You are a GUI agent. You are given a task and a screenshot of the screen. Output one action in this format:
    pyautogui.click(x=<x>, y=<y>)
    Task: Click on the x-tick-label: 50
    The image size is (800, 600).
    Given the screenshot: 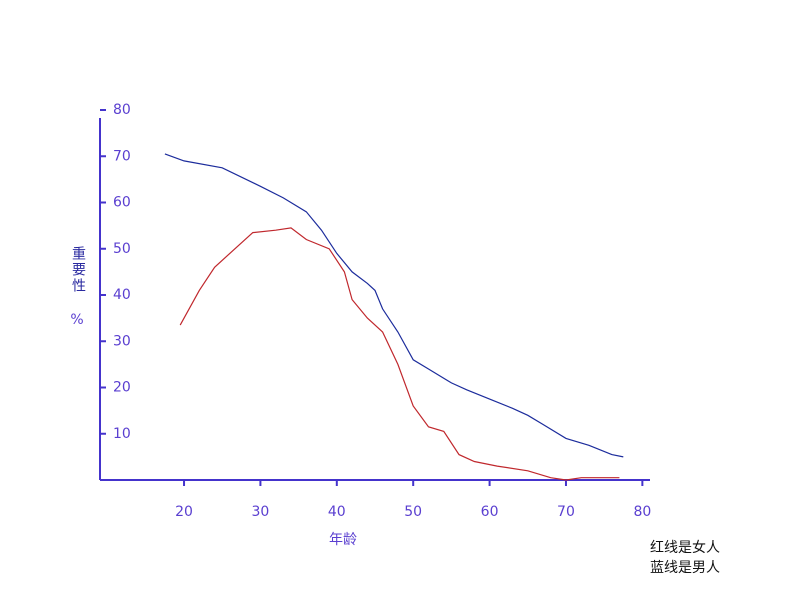 What is the action you would take?
    pyautogui.click(x=413, y=512)
    